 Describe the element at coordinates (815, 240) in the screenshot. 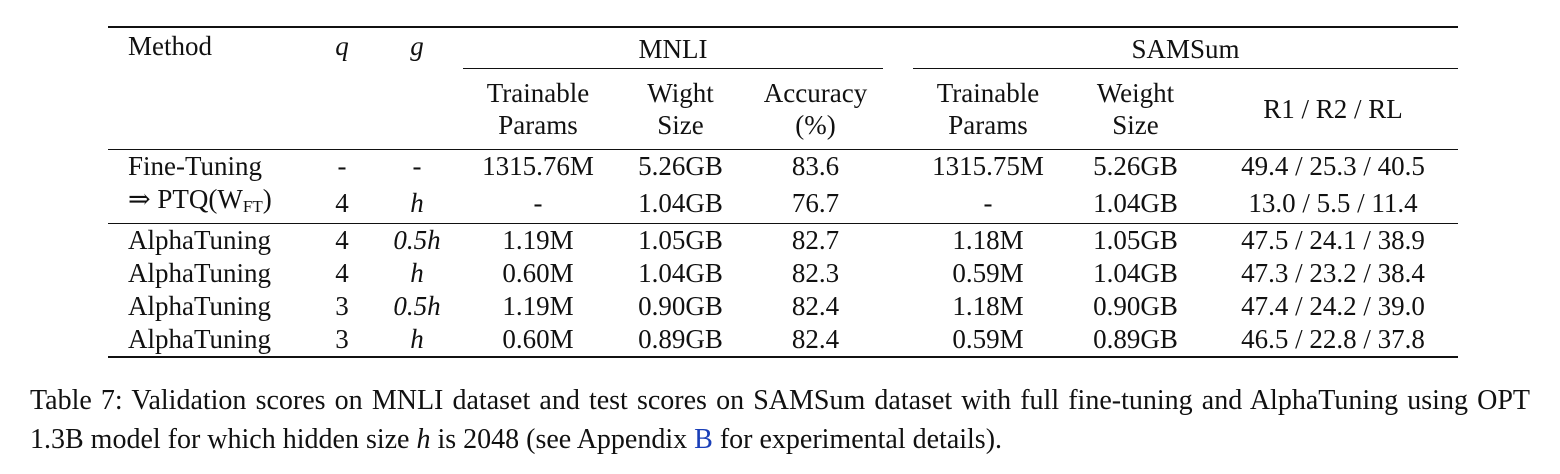

I see `cell-mnli-acc: 82.7` at that location.